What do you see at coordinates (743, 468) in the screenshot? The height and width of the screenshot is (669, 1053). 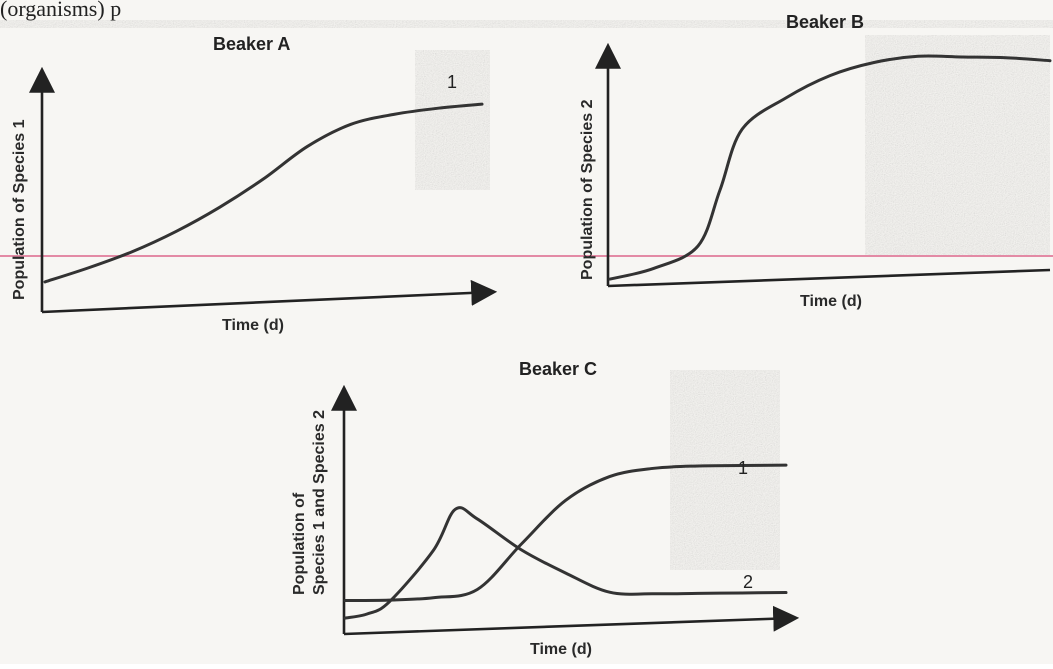 I see `curve-label-1: 1` at bounding box center [743, 468].